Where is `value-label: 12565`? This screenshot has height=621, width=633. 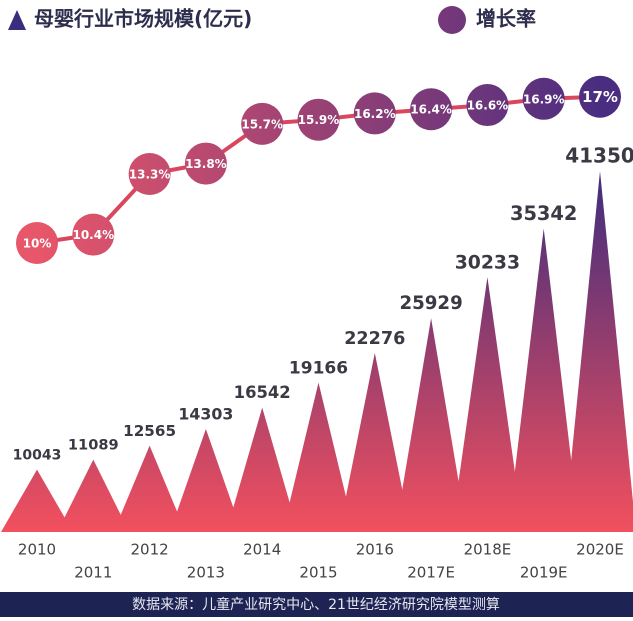 value-label: 12565 is located at coordinates (149, 431).